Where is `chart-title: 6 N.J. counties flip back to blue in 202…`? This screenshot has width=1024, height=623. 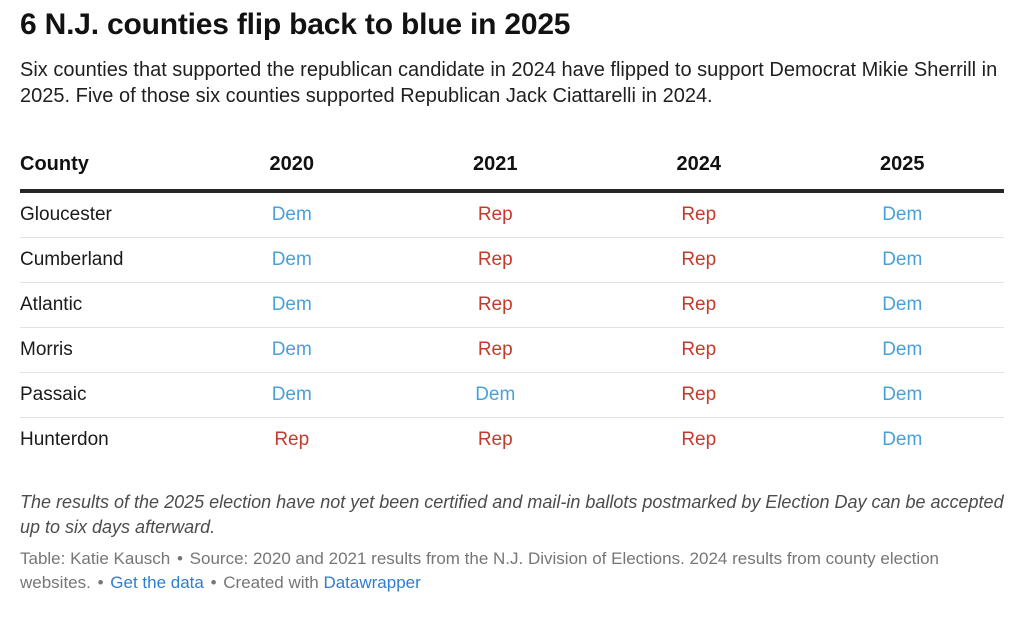 chart-title: 6 N.J. counties flip back to blue in 202… is located at coordinates (295, 24).